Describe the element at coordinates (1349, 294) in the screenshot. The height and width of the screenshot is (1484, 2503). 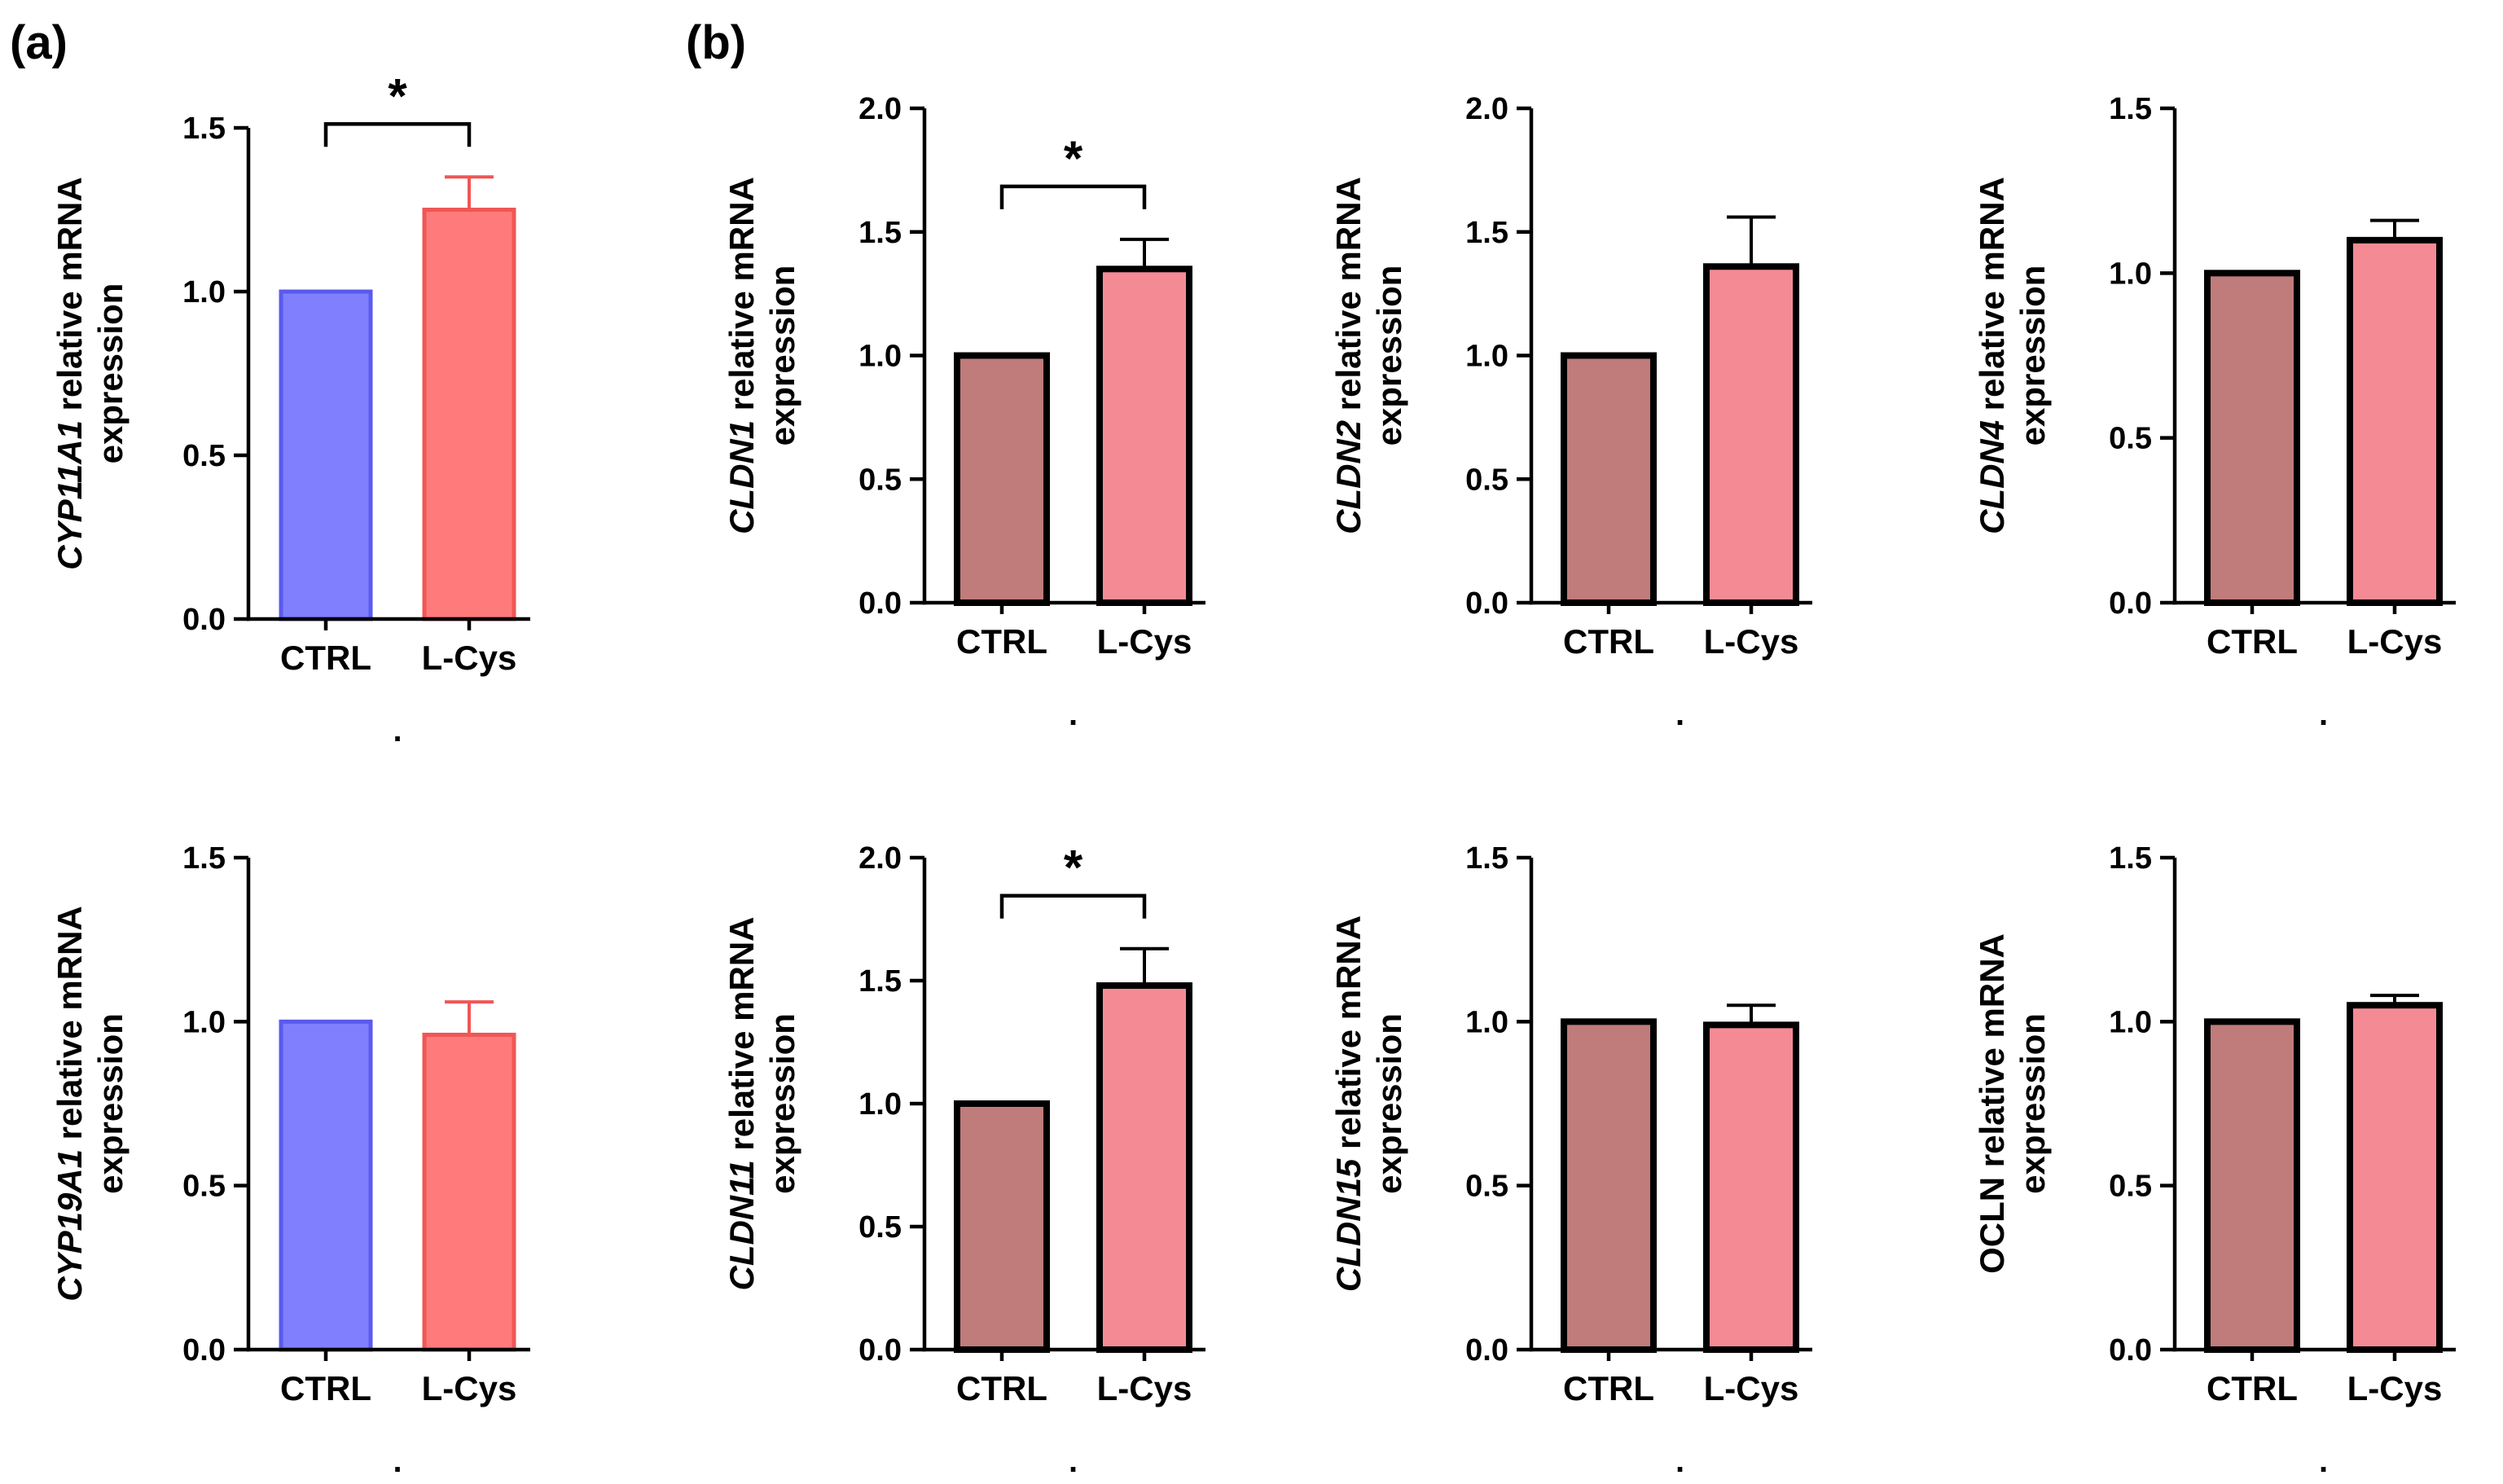
I see `y-axis-label-rest-cldn2: relative mRNA` at that location.